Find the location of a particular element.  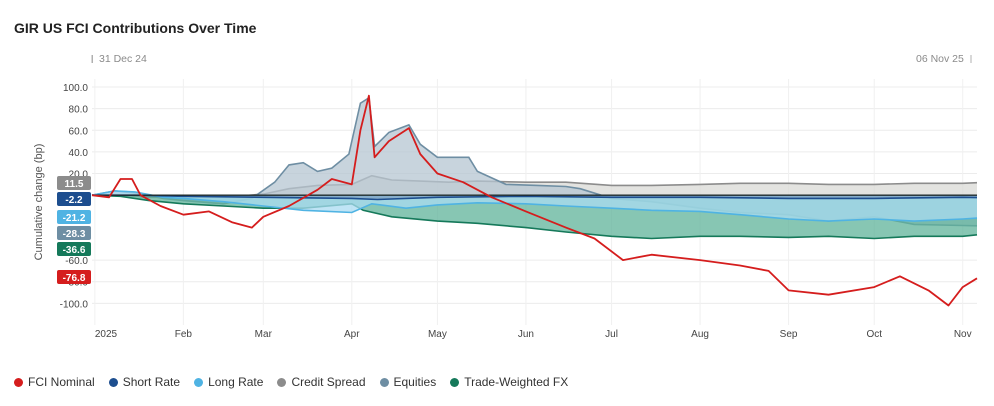

legend-label: Trade-Weighted FX is located at coordinates (516, 382).